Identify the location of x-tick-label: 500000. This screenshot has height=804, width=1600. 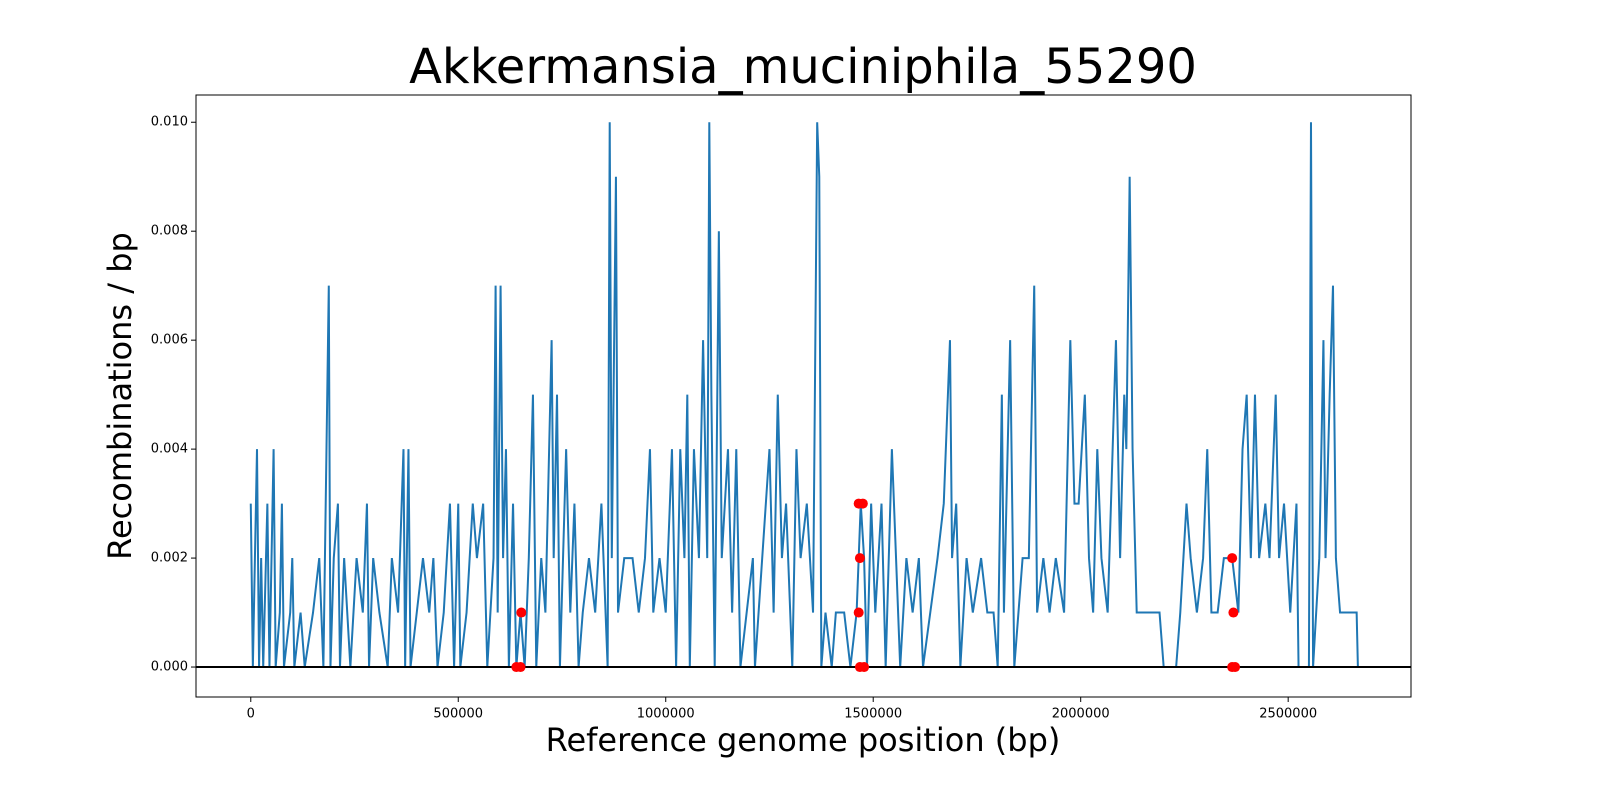
(458, 714).